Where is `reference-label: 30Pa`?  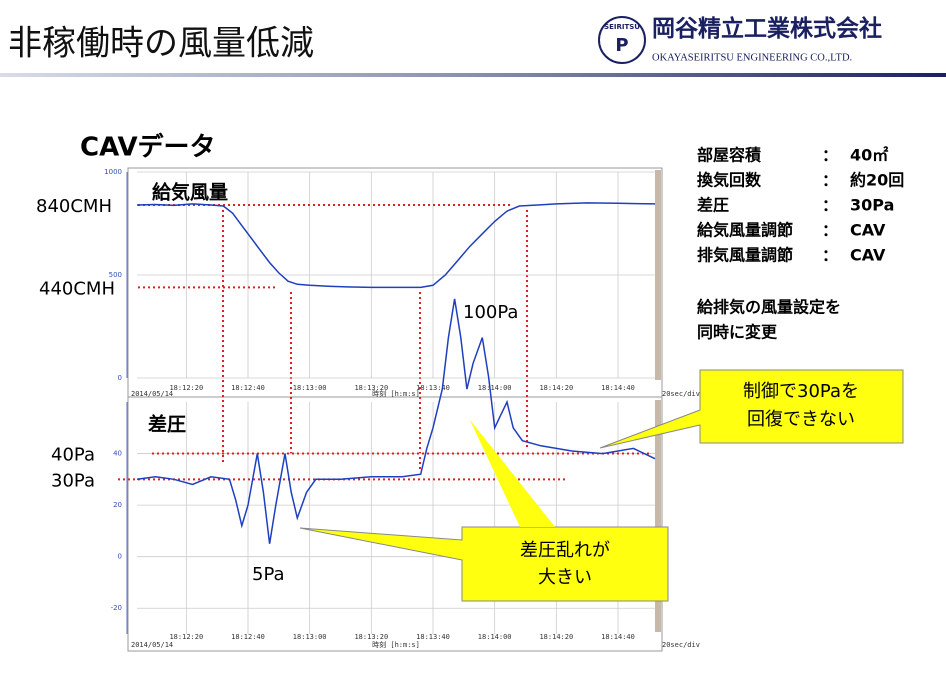 reference-label: 30Pa is located at coordinates (73, 480).